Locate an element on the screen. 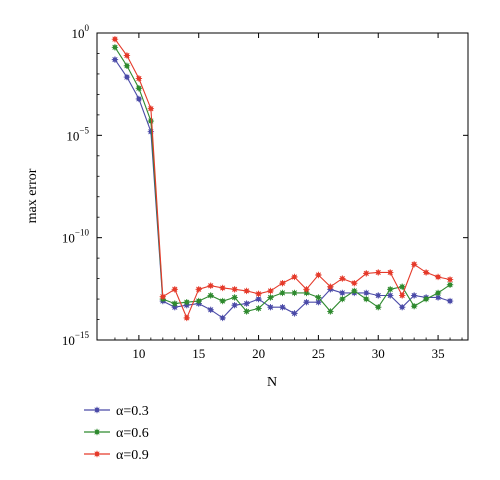  x-tick-label: 20 is located at coordinates (258, 353).